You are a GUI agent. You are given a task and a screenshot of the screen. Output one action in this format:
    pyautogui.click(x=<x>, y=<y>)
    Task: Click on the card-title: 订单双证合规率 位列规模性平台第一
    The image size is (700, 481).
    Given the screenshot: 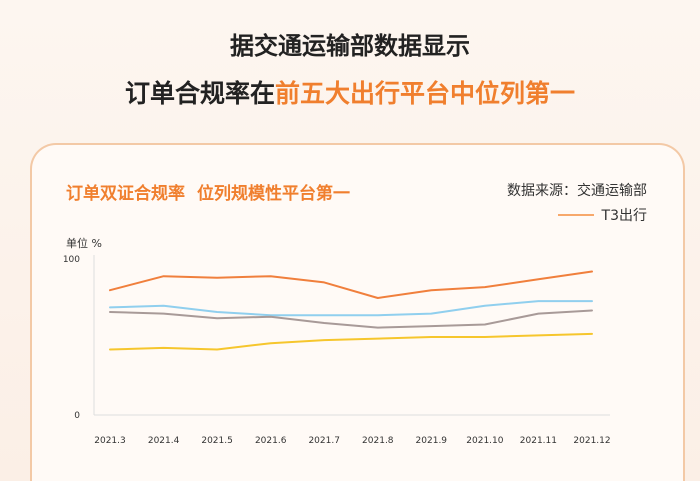 What is the action you would take?
    pyautogui.click(x=208, y=191)
    